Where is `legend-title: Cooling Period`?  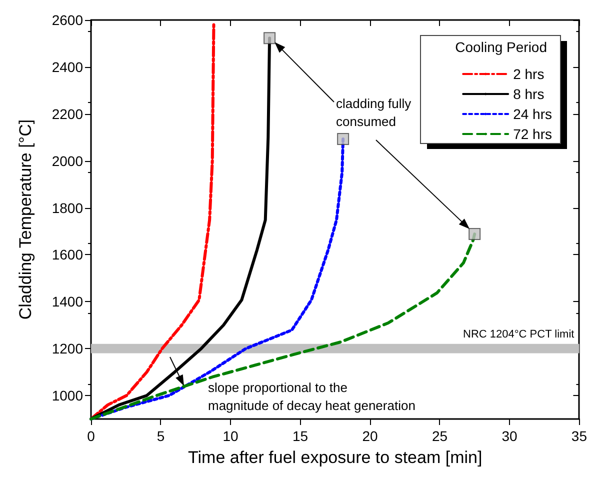
legend-title: Cooling Period is located at coordinates (501, 47).